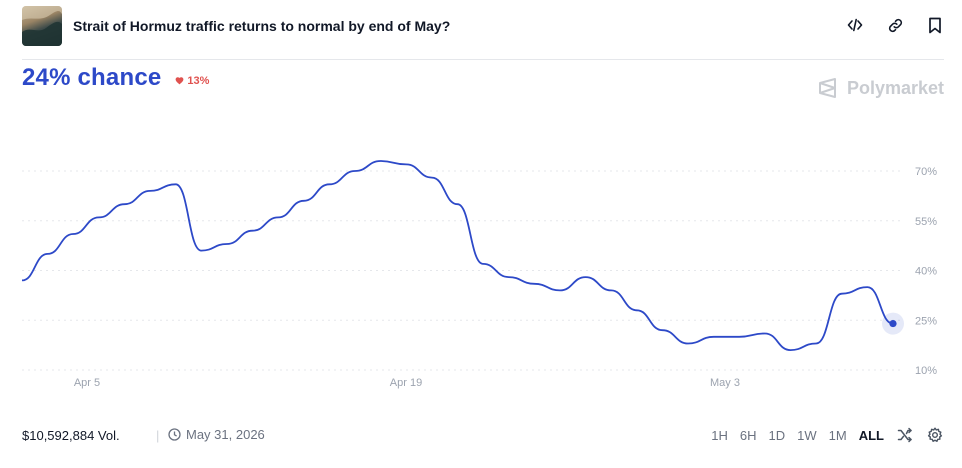 This screenshot has height=468, width=962. Describe the element at coordinates (837, 435) in the screenshot. I see `range-1m: 1M` at that location.